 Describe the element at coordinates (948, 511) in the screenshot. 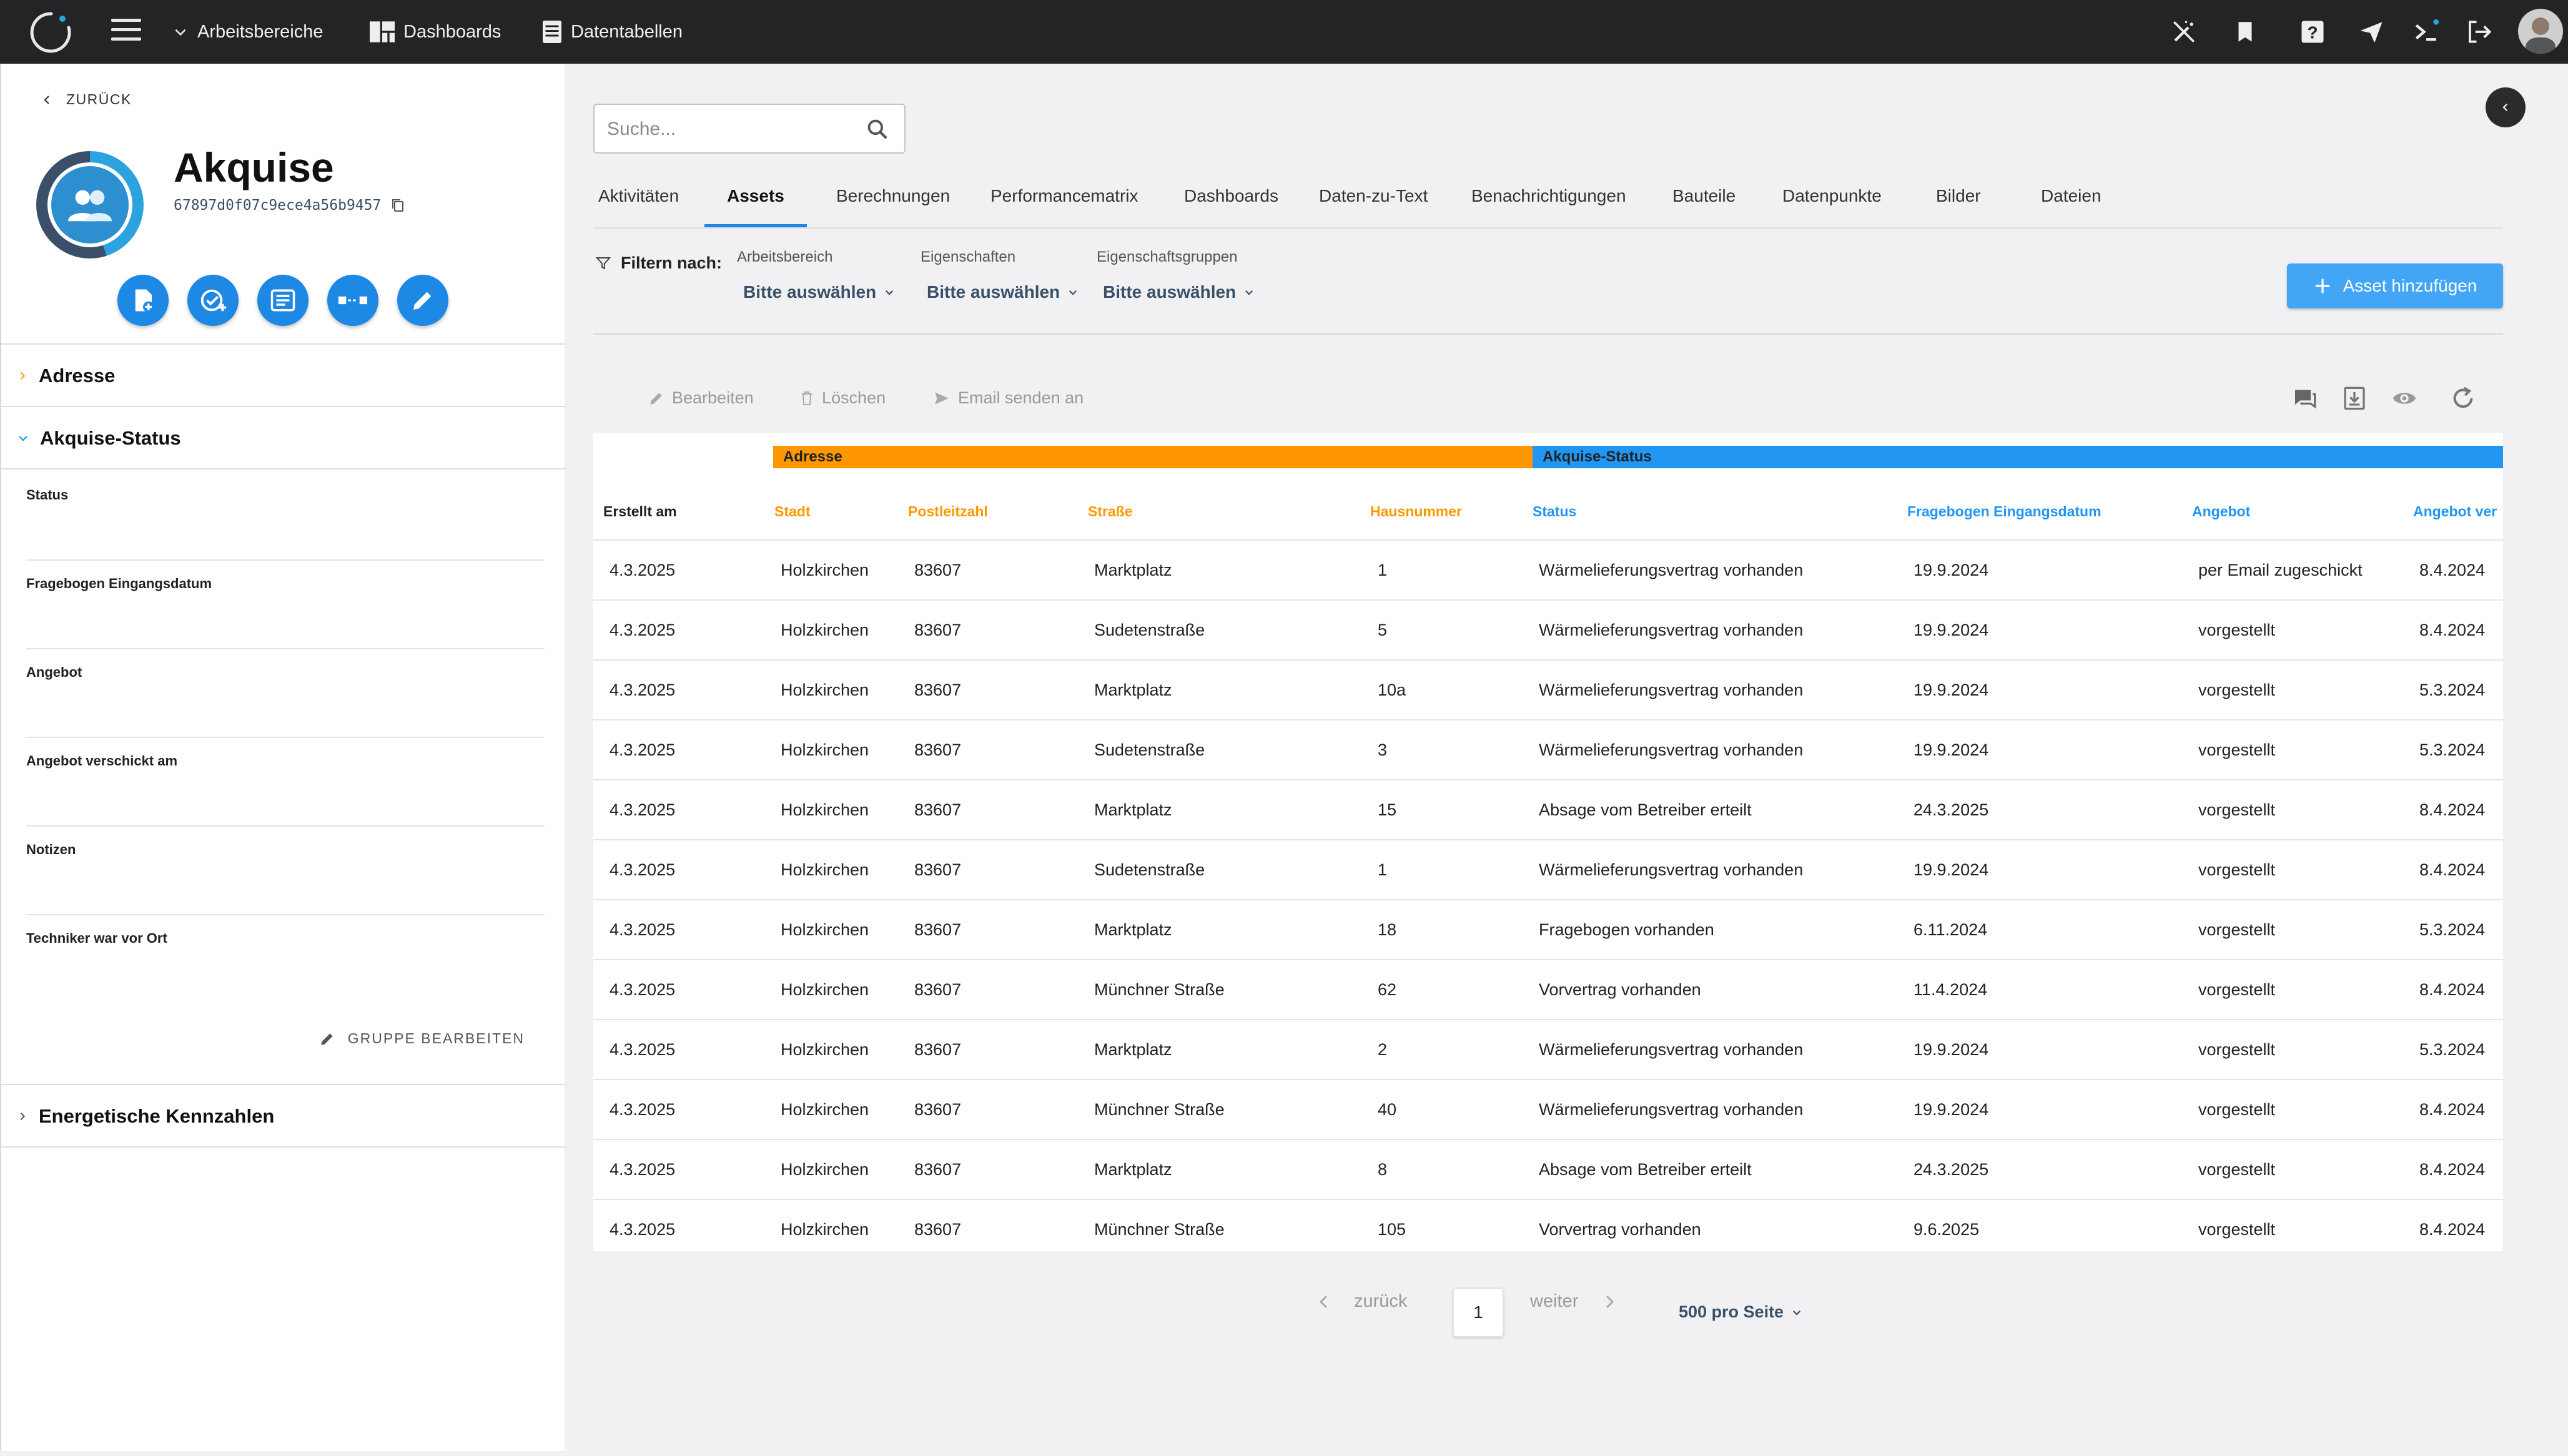

I see `column-header-postleitzahl: Postleitzahl` at that location.